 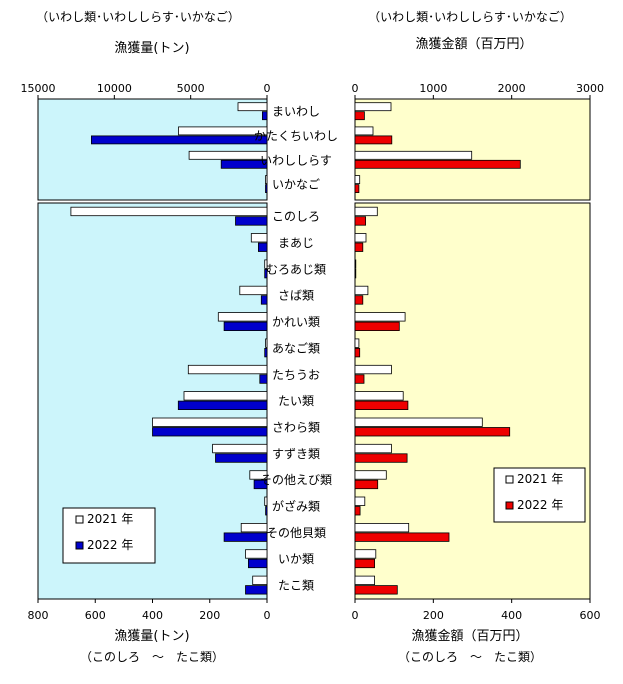 I want to click on value-legend-swatch-2021, so click(x=509, y=479).